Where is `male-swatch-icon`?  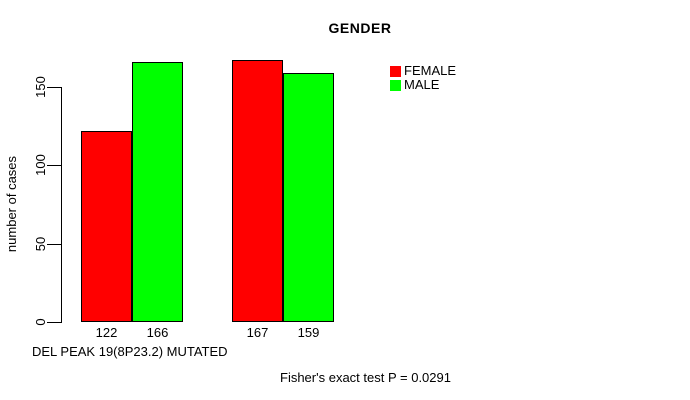 male-swatch-icon is located at coordinates (395, 85).